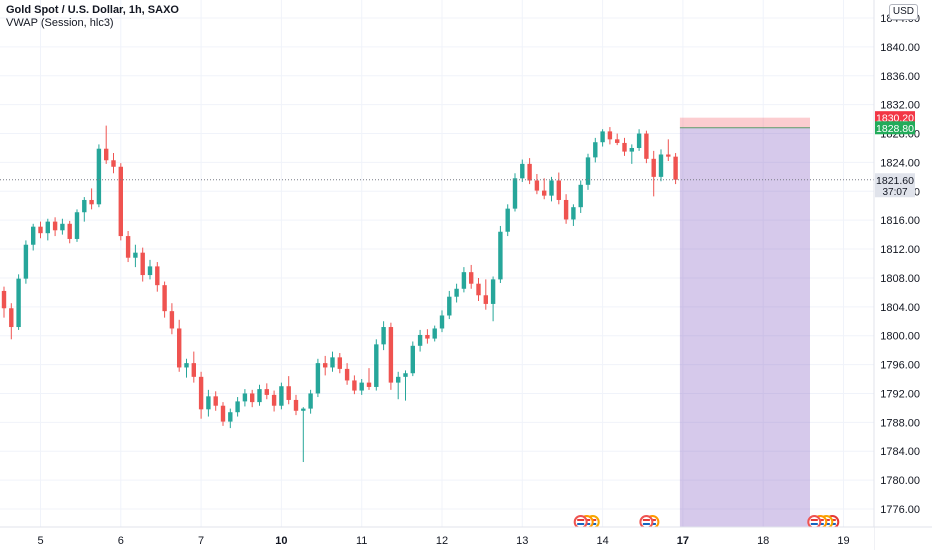 The height and width of the screenshot is (550, 932). What do you see at coordinates (895, 118) in the screenshot?
I see `stop-price-tag-bg` at bounding box center [895, 118].